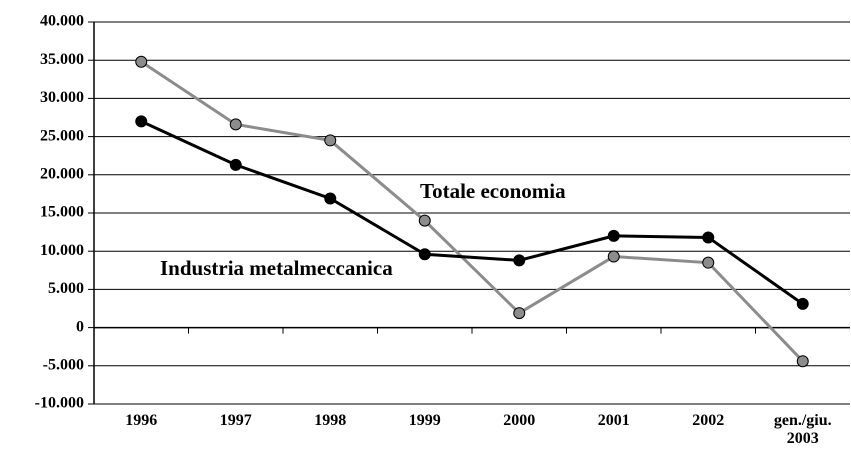 This screenshot has height=457, width=851. I want to click on y-tick-label: 35.000, so click(62, 59).